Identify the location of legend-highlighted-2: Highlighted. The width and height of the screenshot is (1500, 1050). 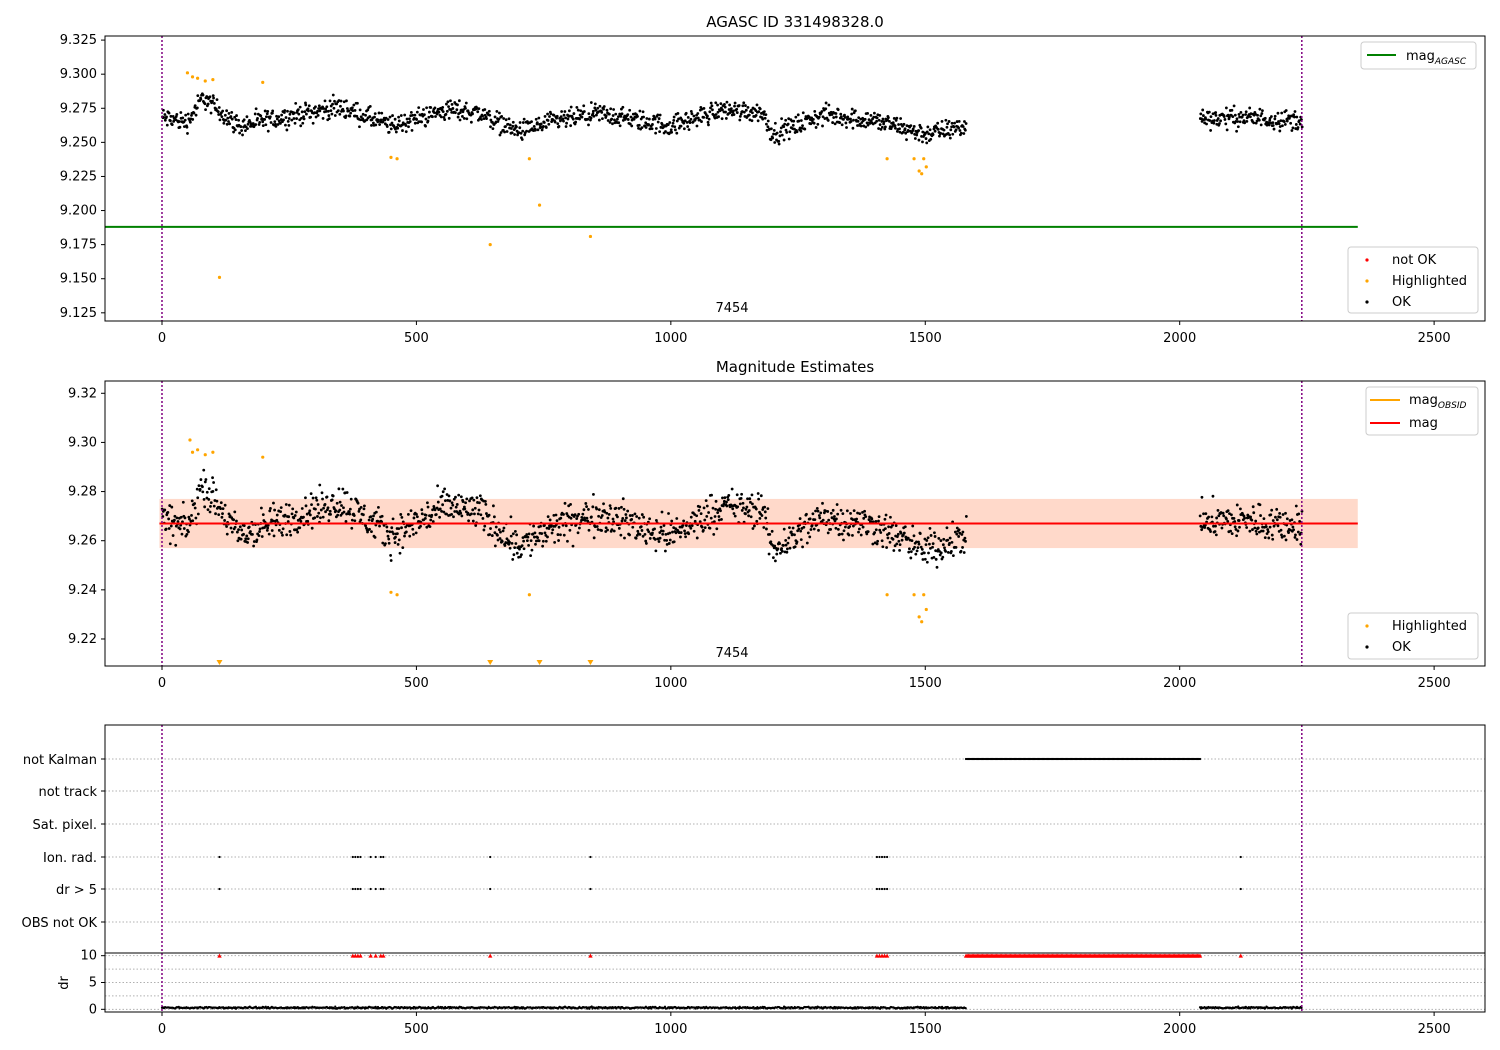
(1429, 626).